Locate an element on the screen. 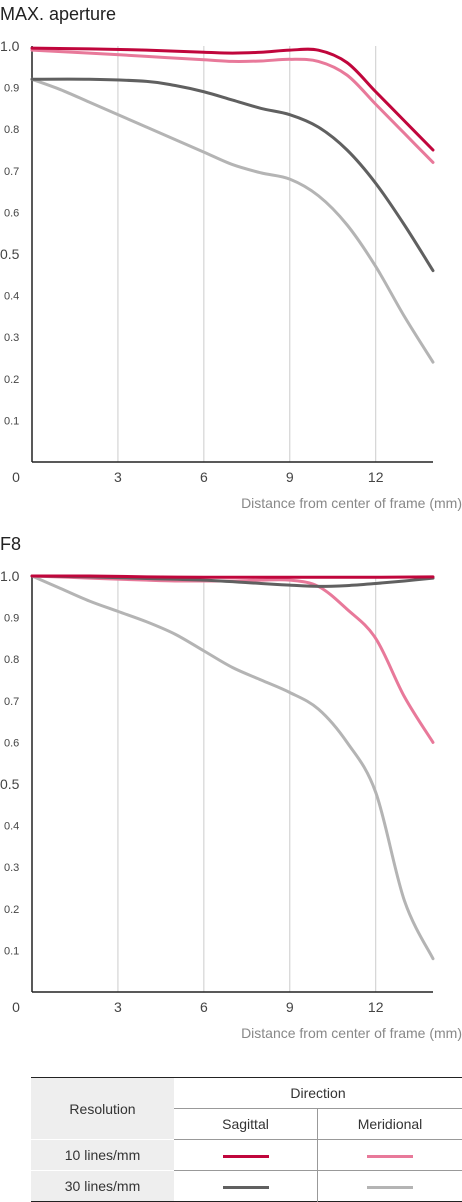 The image size is (462, 1202). legend-swatch-10-meridional is located at coordinates (390, 1156).